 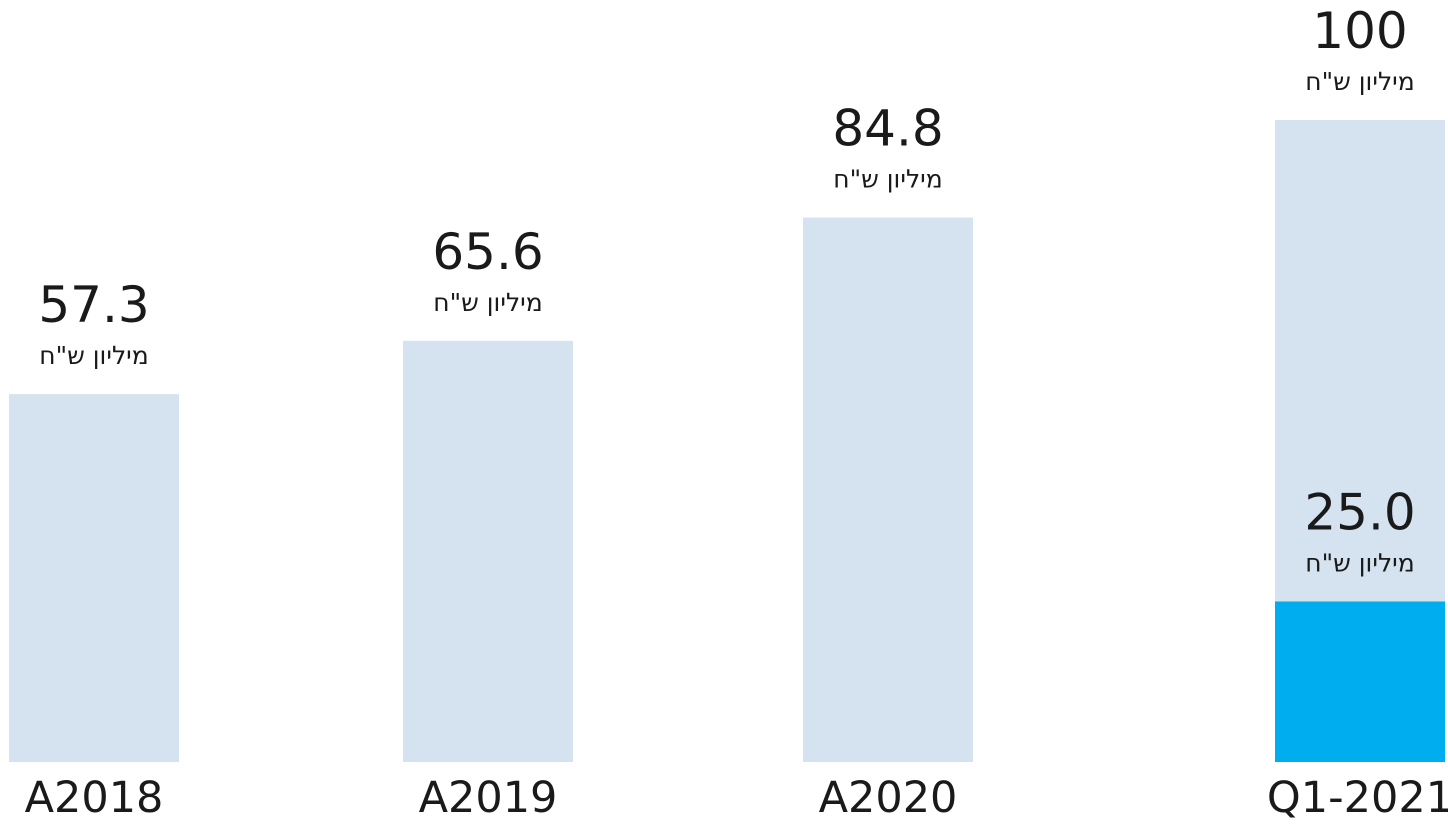 What do you see at coordinates (888, 490) in the screenshot?
I see `bar-a2020` at bounding box center [888, 490].